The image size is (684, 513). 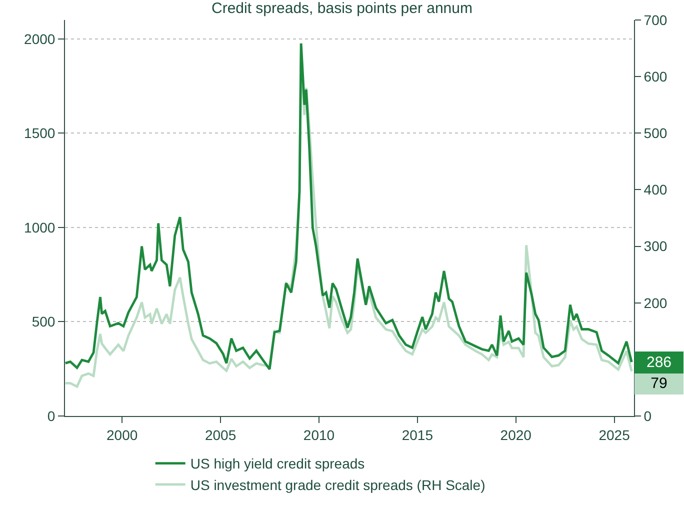 I want to click on y2-tick-label: 700, so click(x=656, y=20).